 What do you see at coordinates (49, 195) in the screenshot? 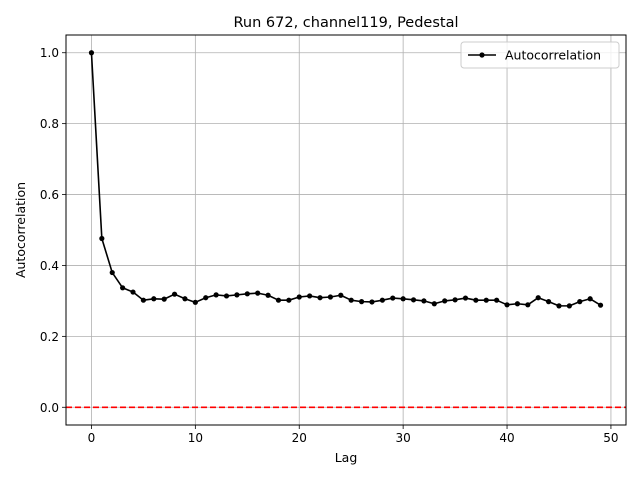
I see `y-tick-label: 0.6` at bounding box center [49, 195].